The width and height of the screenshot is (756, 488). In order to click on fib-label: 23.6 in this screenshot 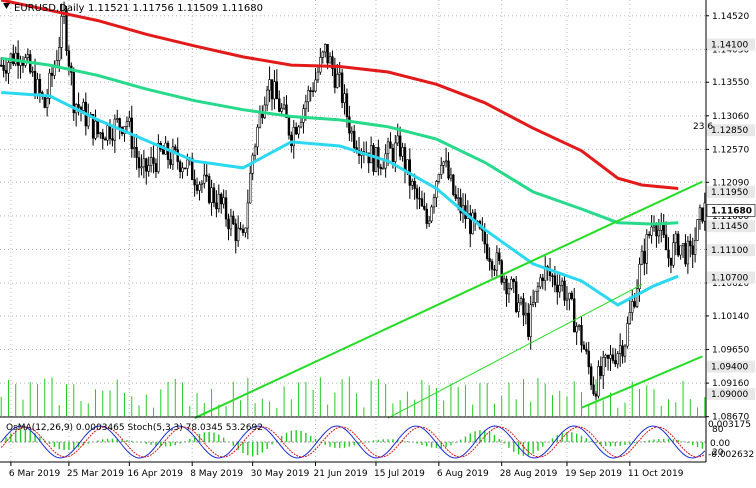, I will do `click(703, 127)`.